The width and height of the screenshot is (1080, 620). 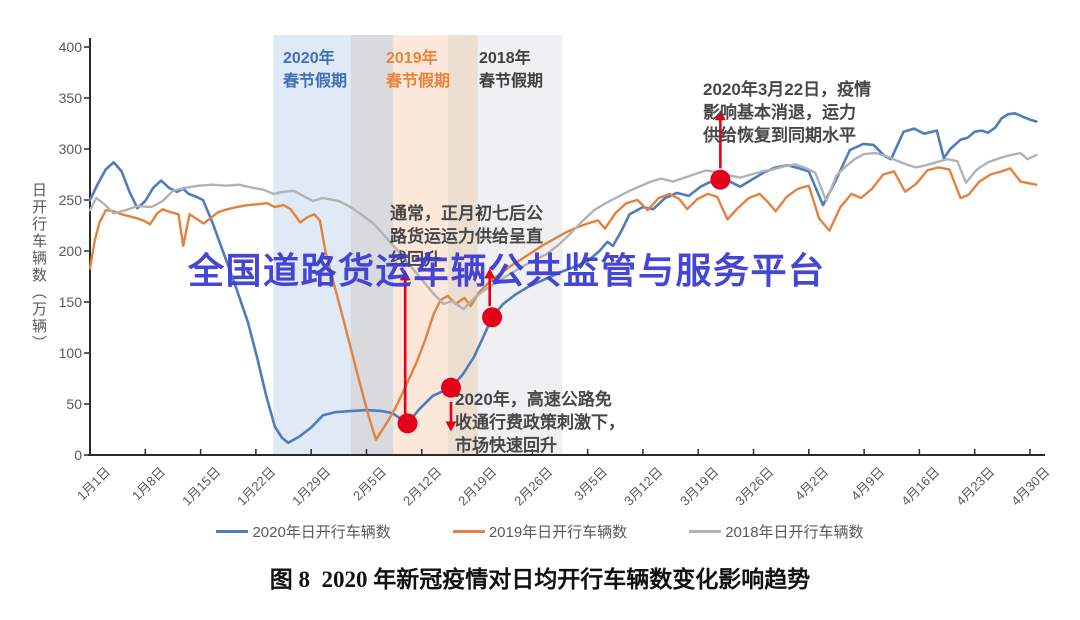 I want to click on legend-item-1: 2019年日开行车辆数, so click(x=540, y=531).